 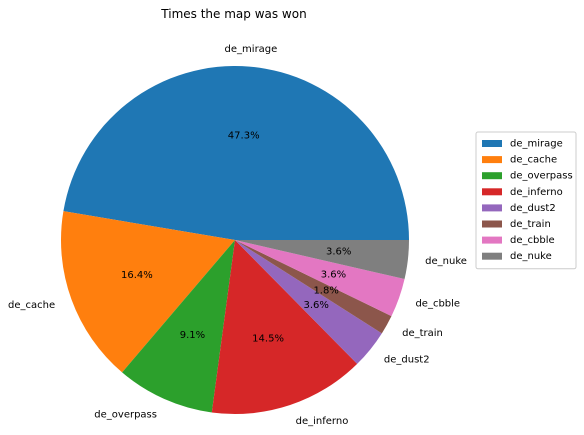 What do you see at coordinates (322, 260) in the screenshot?
I see `pie-slice-de_nuke` at bounding box center [322, 260].